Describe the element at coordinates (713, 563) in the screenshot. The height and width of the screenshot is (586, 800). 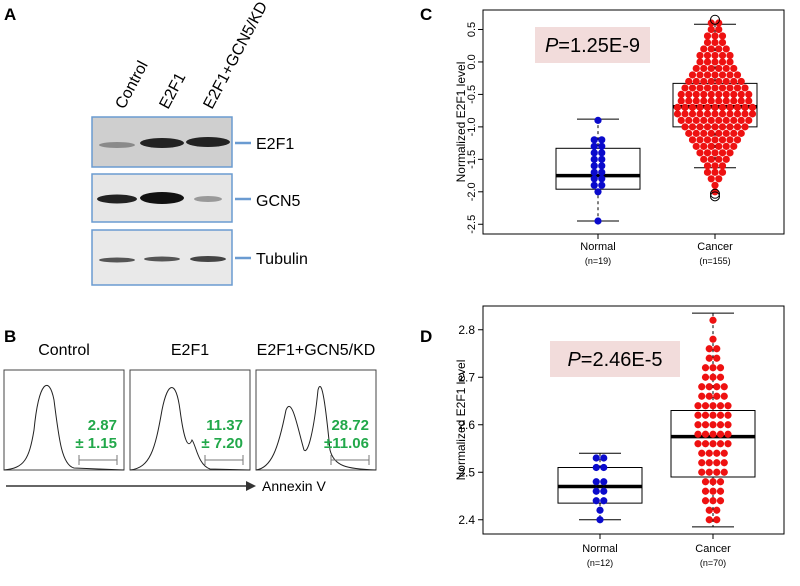
I see `category-note: (n=70)` at that location.